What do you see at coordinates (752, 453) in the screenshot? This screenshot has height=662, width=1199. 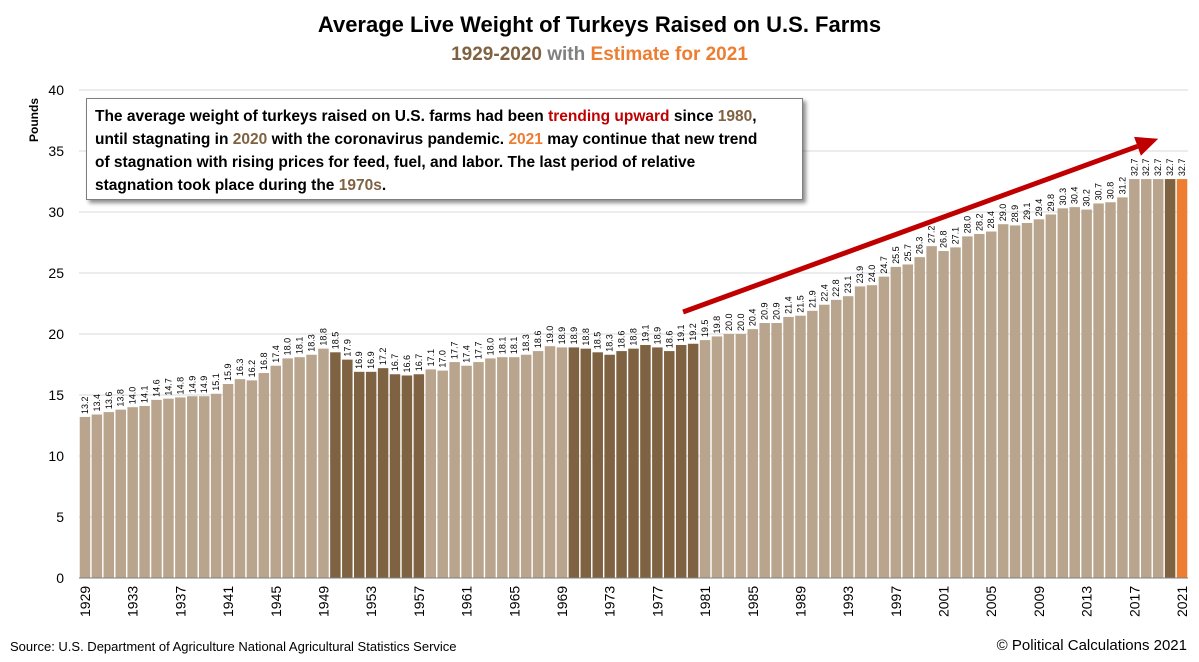 I see `bar-1985` at bounding box center [752, 453].